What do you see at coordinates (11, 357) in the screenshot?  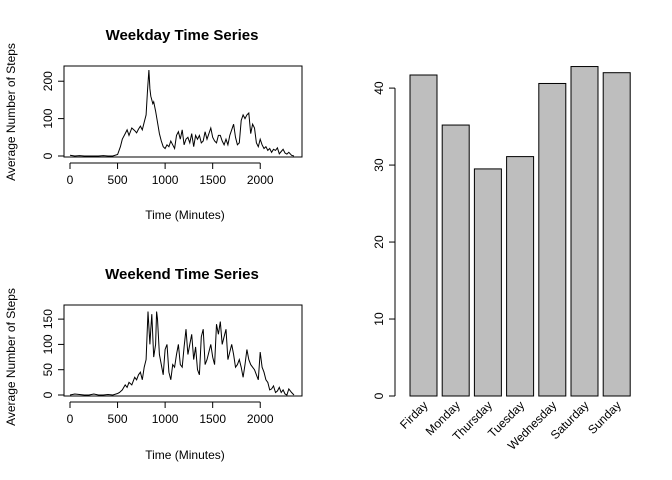 I see `weekend-y-axis-label: Average Number of Steps` at bounding box center [11, 357].